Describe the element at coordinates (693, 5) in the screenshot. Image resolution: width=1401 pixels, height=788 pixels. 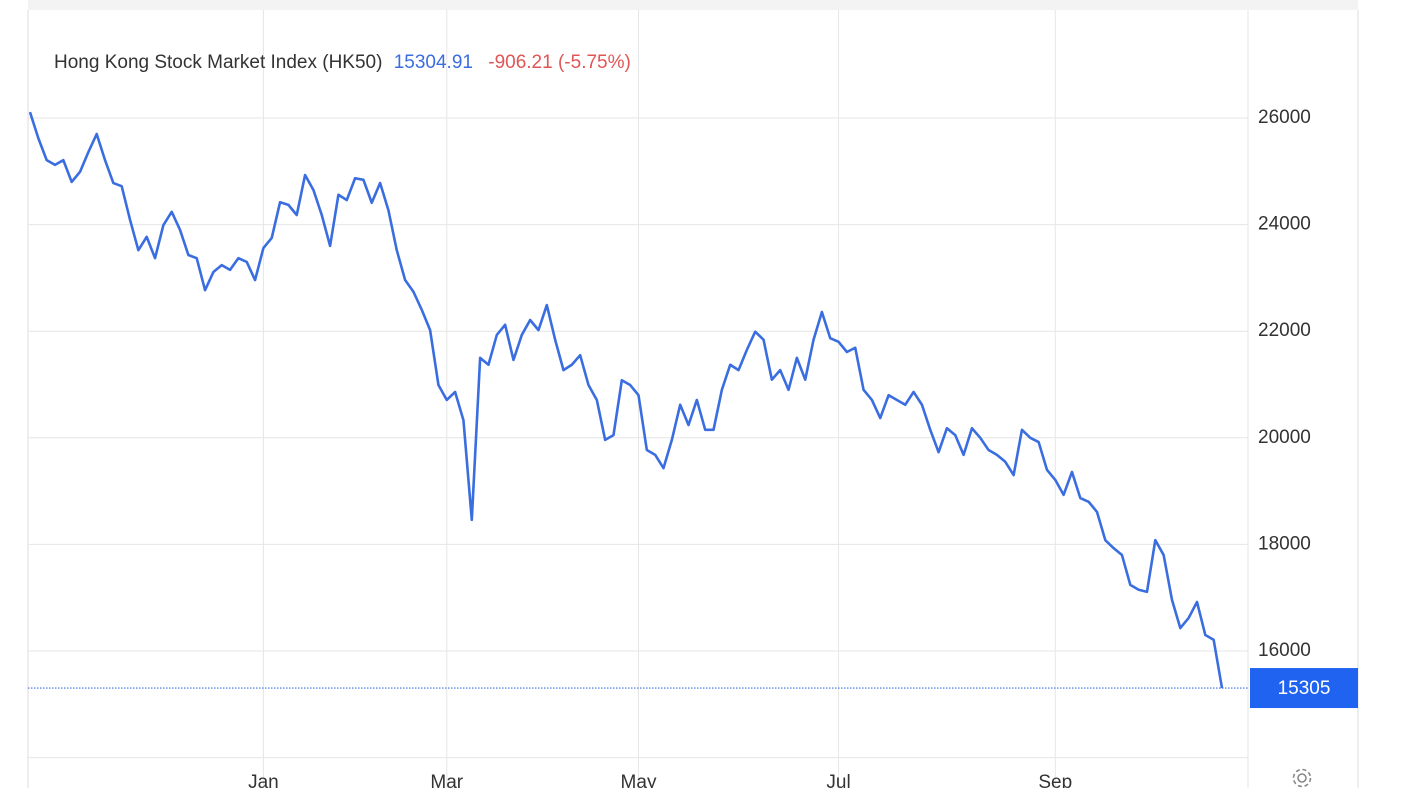
I see `top-bar` at that location.